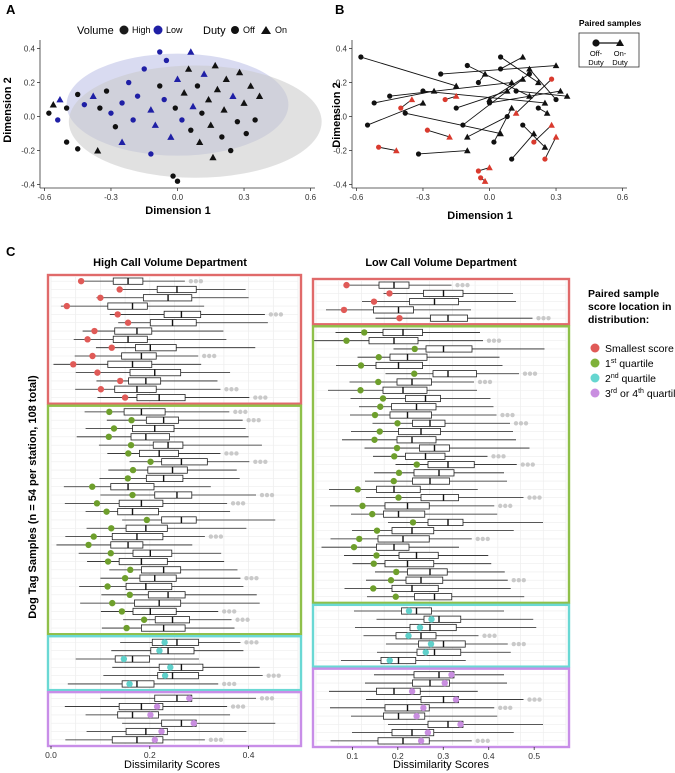 The height and width of the screenshot is (773, 675). What do you see at coordinates (640, 394) in the screenshot?
I see `legend-q34-label: 3rd or 4th quartile` at bounding box center [640, 394].